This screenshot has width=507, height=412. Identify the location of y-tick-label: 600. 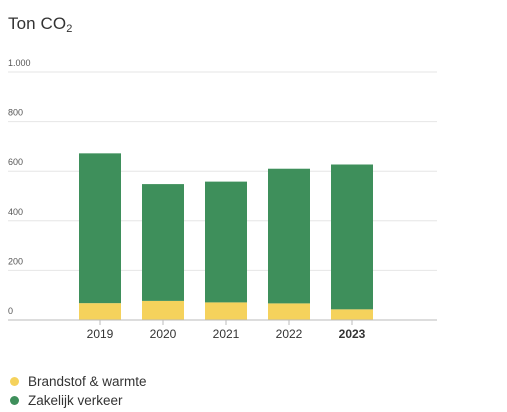
(15, 162).